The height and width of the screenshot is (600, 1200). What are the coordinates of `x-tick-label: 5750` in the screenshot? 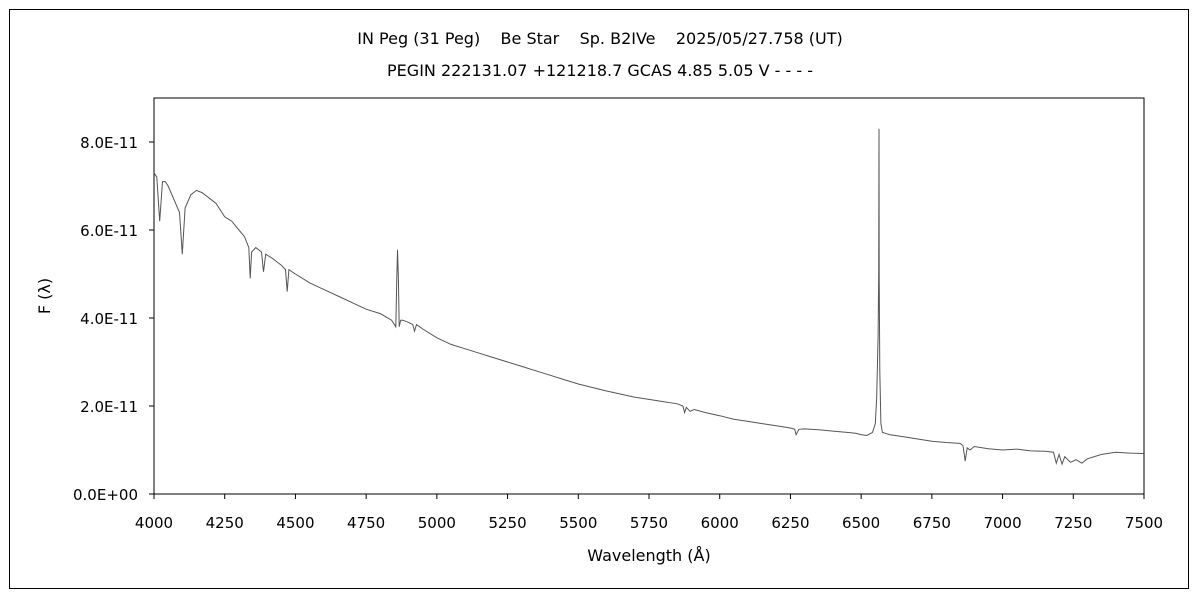 It's located at (649, 523).